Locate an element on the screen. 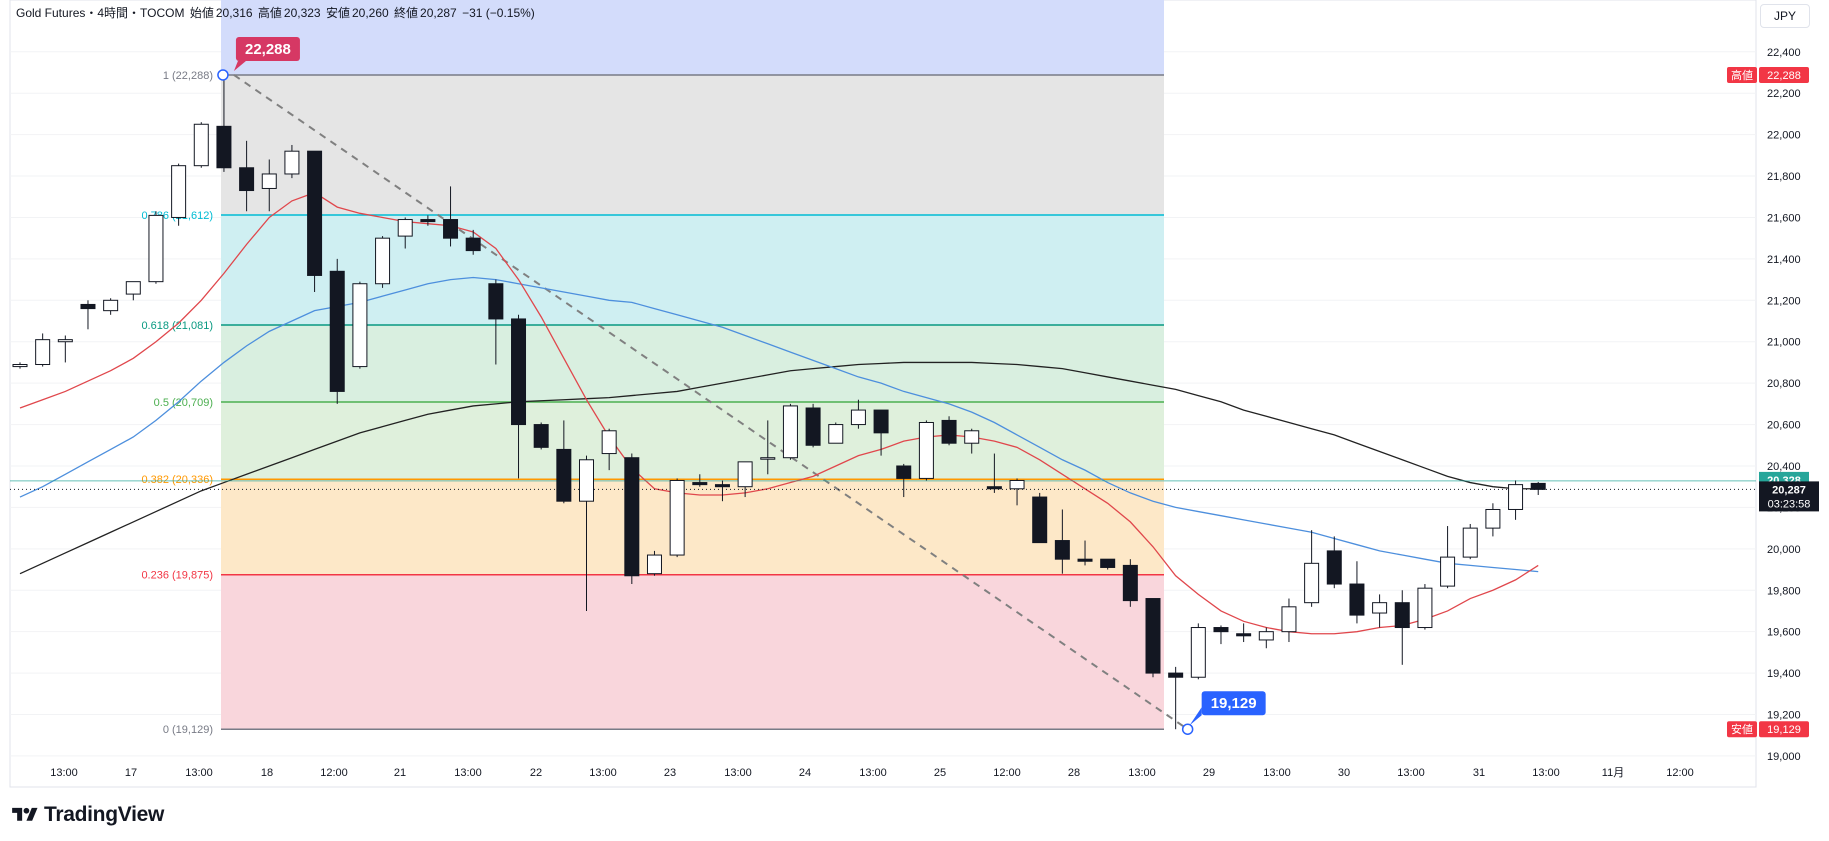  swing-low-label: 19,129 is located at coordinates (1234, 703).